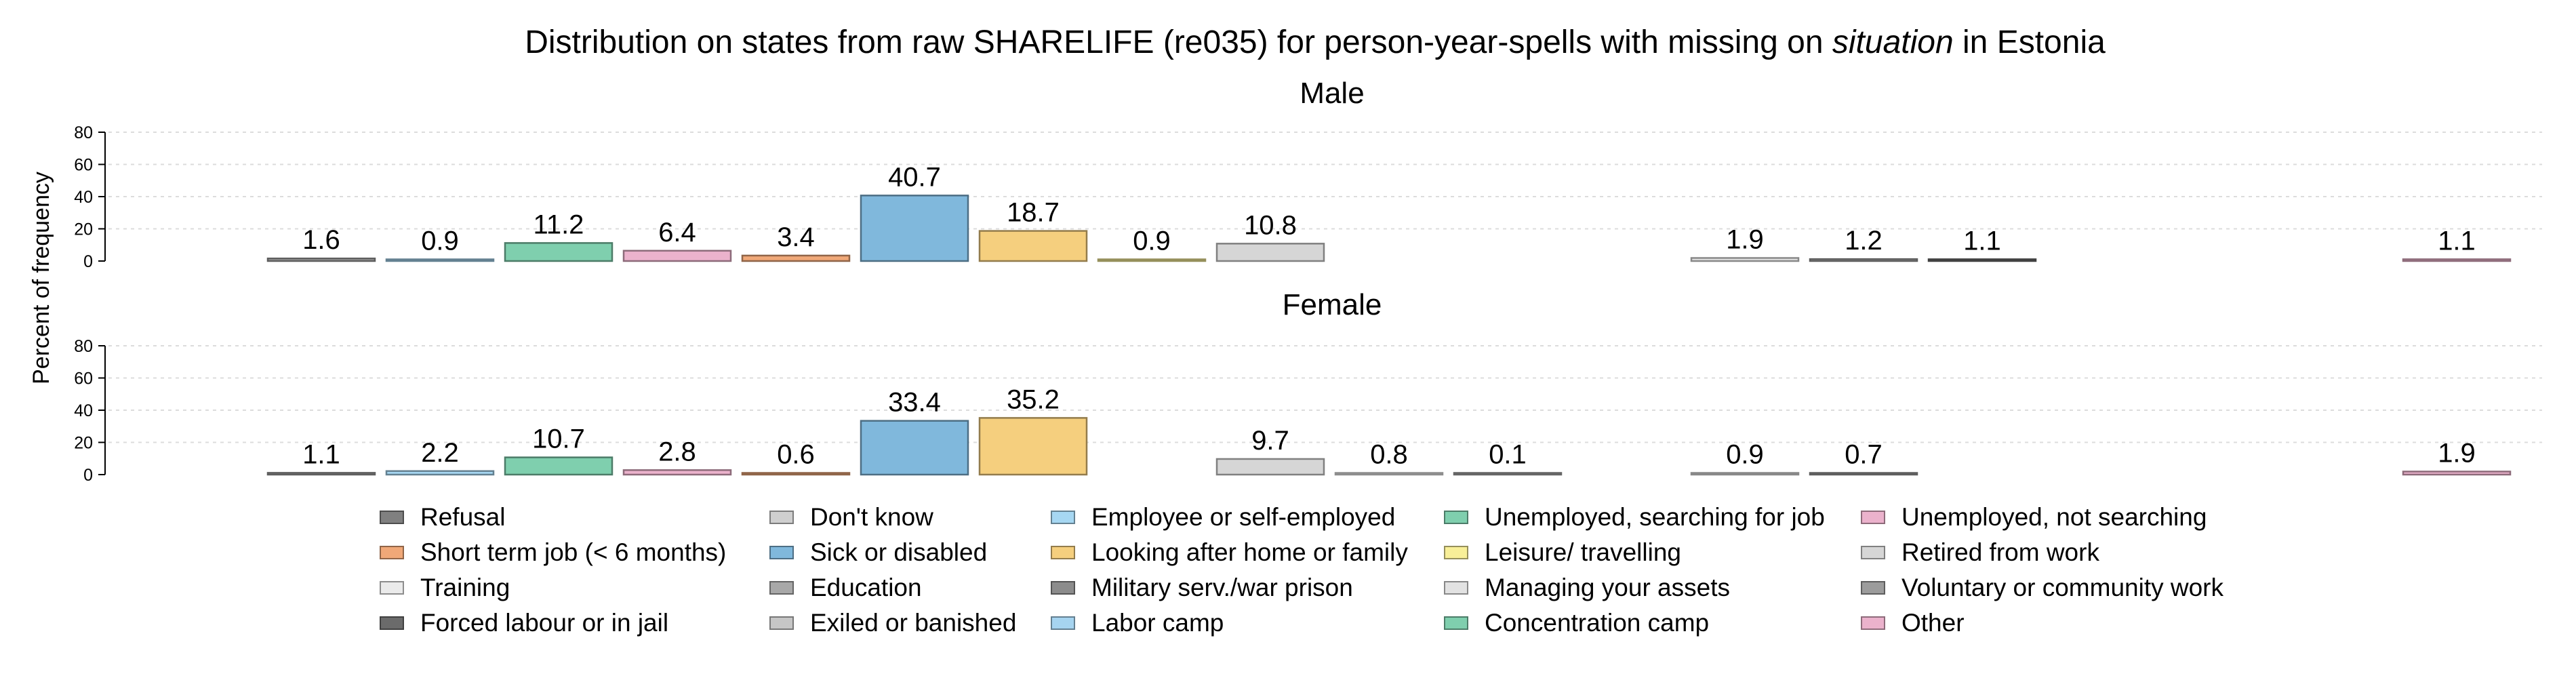 This screenshot has width=2576, height=678. I want to click on legend-label: Don't know, so click(871, 517).